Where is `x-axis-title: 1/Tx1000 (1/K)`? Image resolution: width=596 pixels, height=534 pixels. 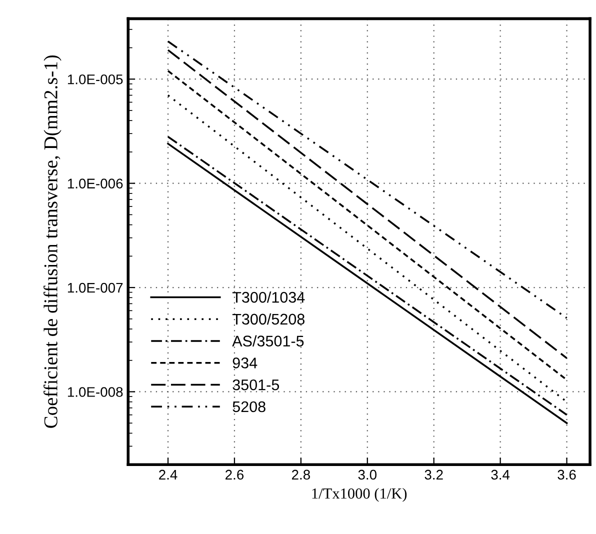 x-axis-title: 1/Tx1000 (1/K) is located at coordinates (359, 495).